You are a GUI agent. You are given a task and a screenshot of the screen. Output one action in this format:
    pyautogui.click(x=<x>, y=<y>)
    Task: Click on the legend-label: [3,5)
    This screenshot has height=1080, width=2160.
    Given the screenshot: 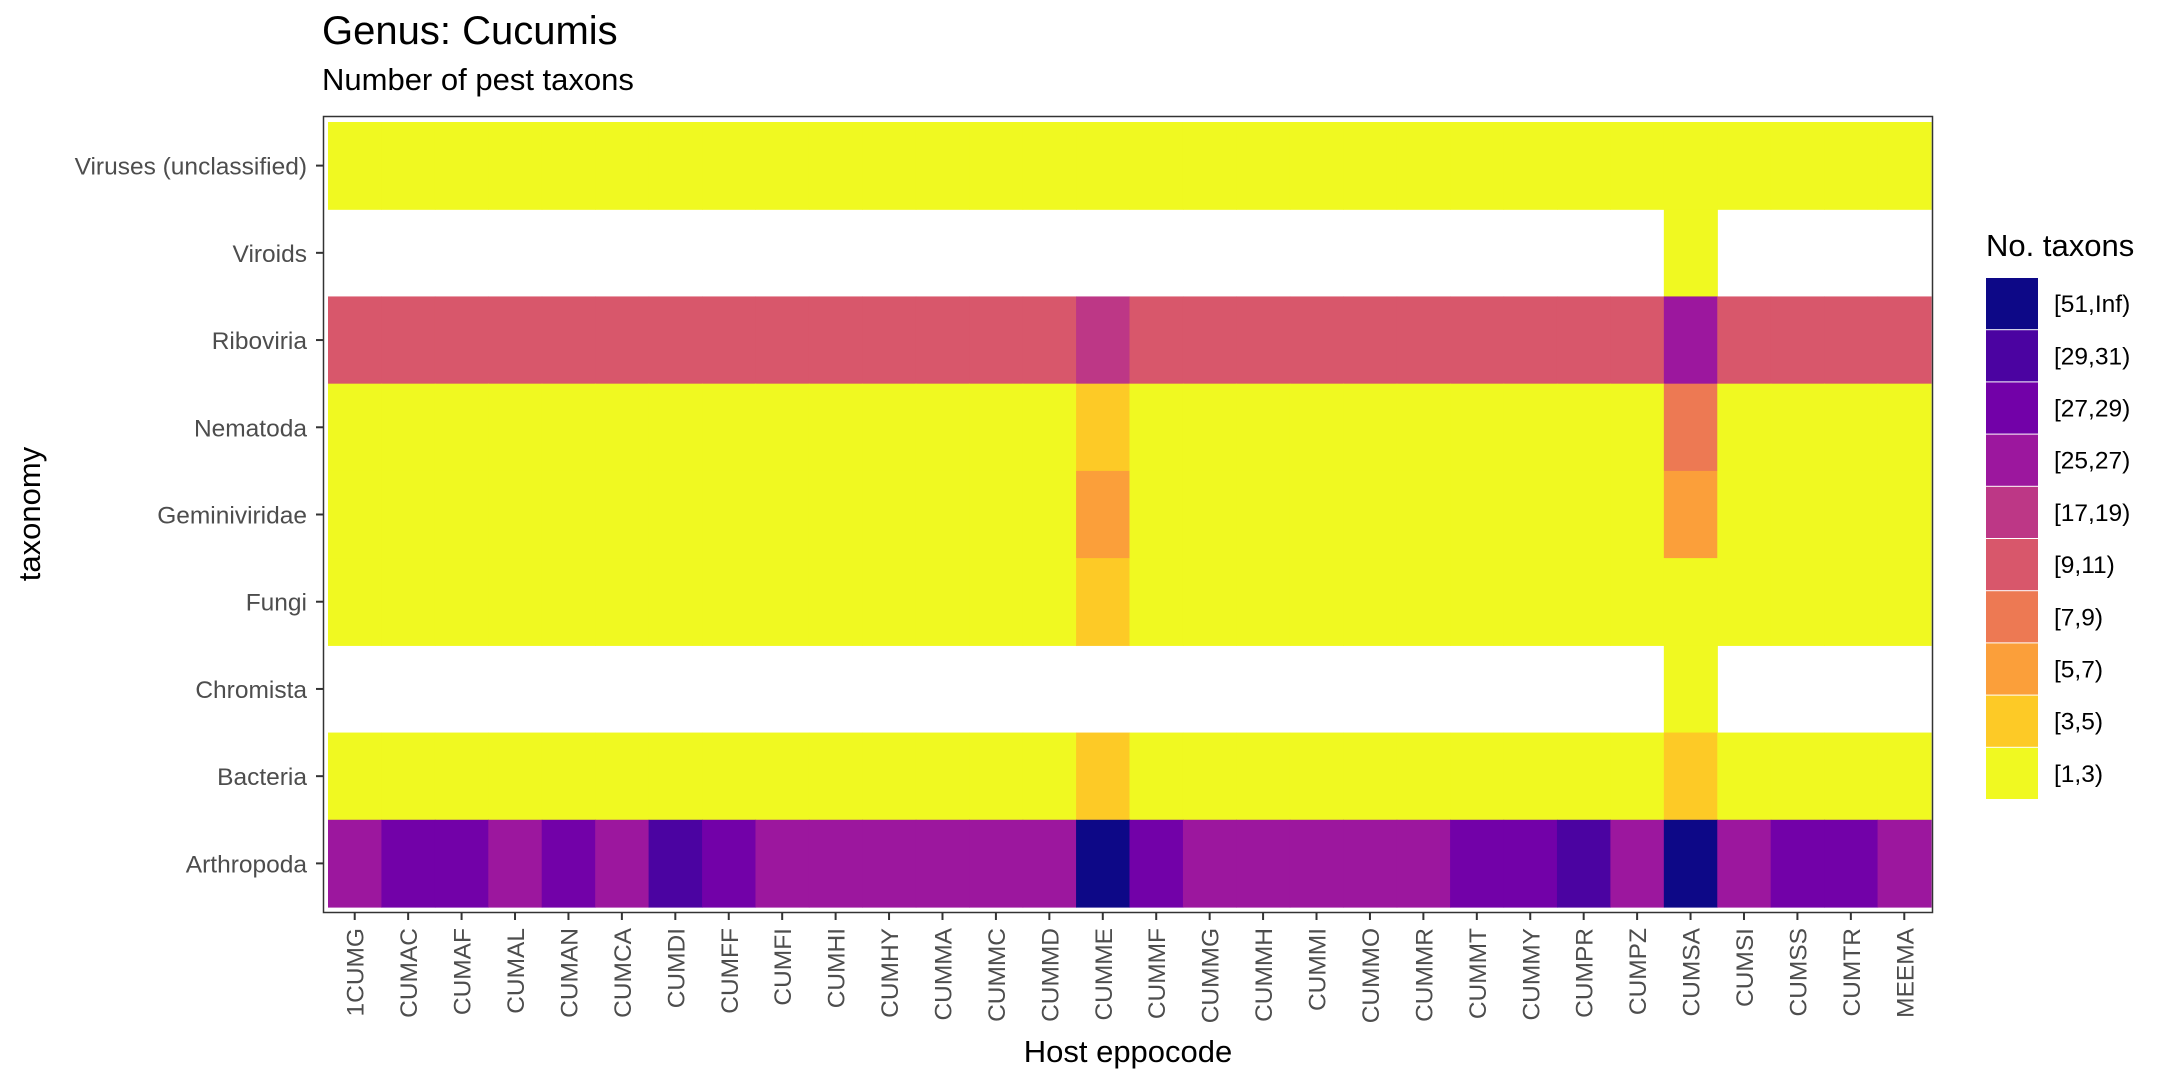 What is the action you would take?
    pyautogui.click(x=2078, y=722)
    